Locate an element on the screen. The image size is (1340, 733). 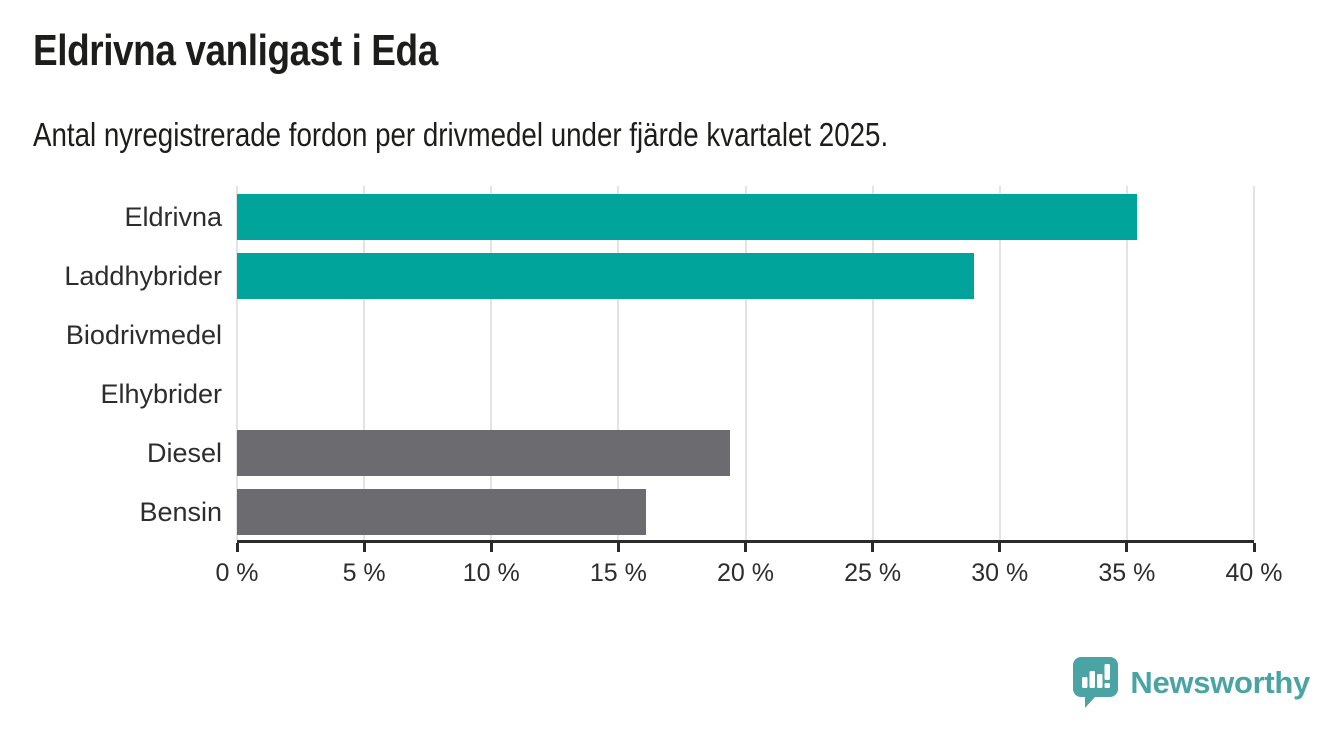
newsworthy-logo: Newsworthy is located at coordinates (1191, 682).